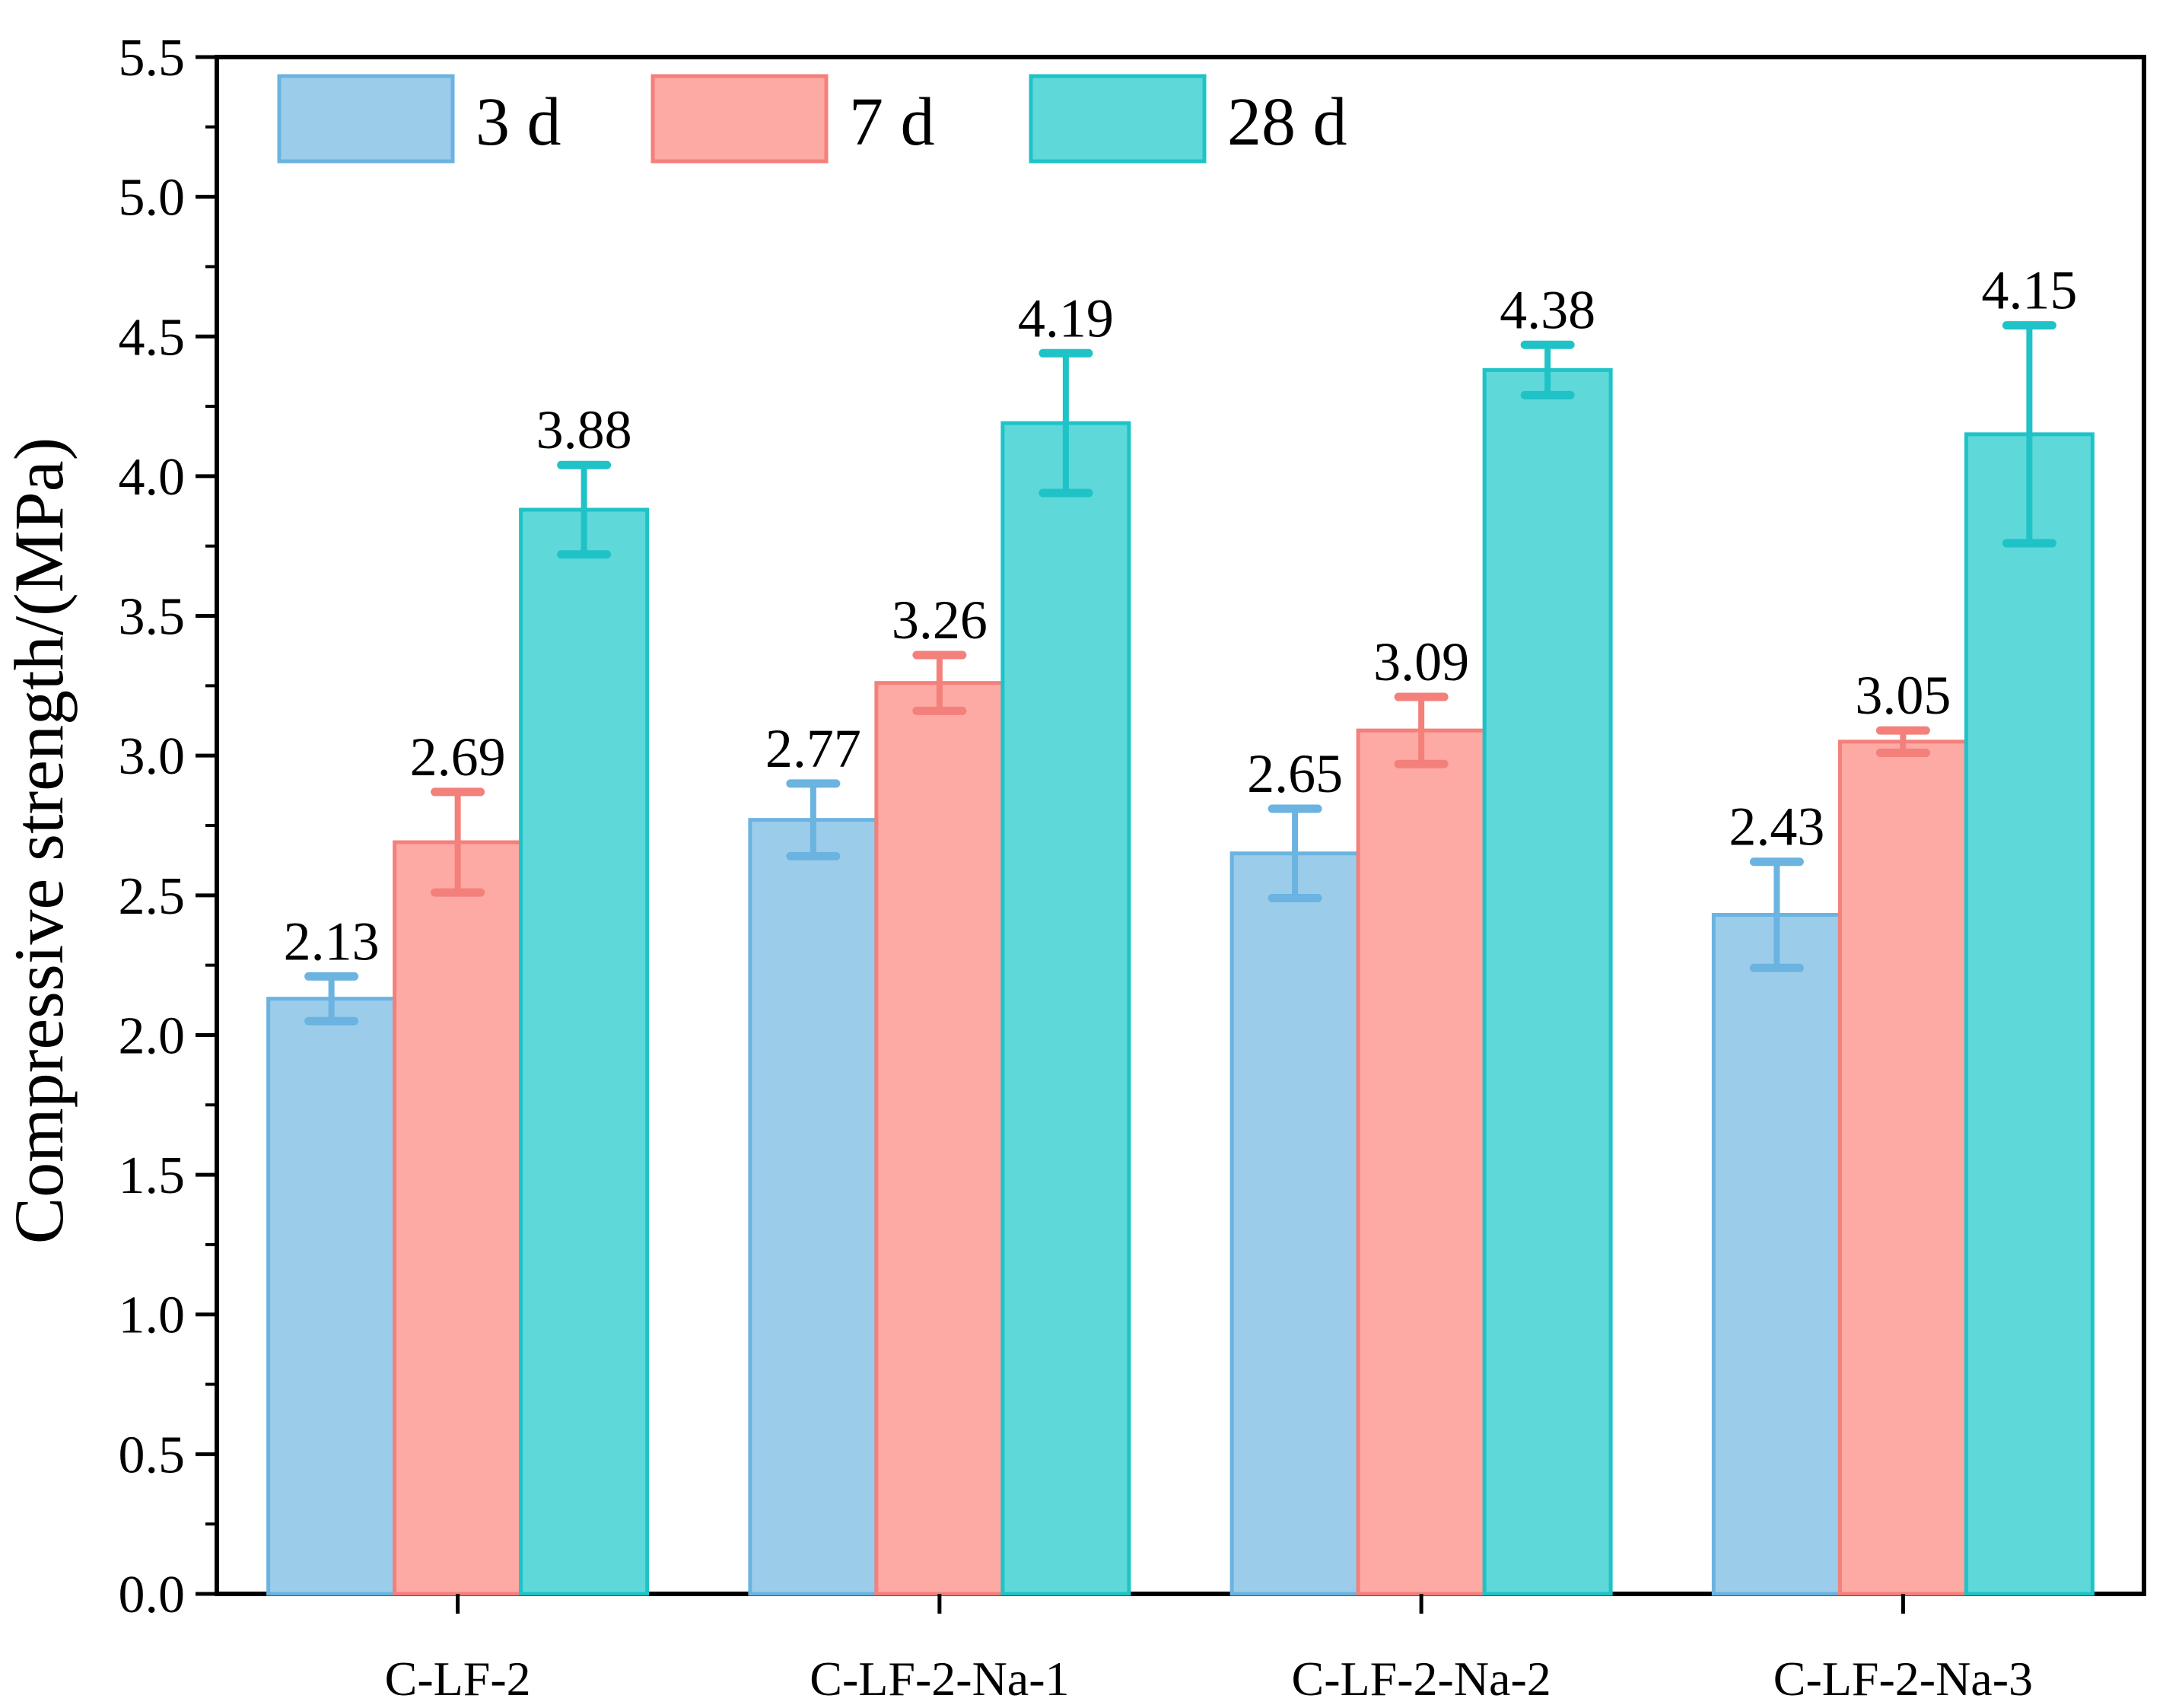 This screenshot has width=2163, height=1708. Describe the element at coordinates (739, 119) in the screenshot. I see `legend-swatch-7d` at that location.